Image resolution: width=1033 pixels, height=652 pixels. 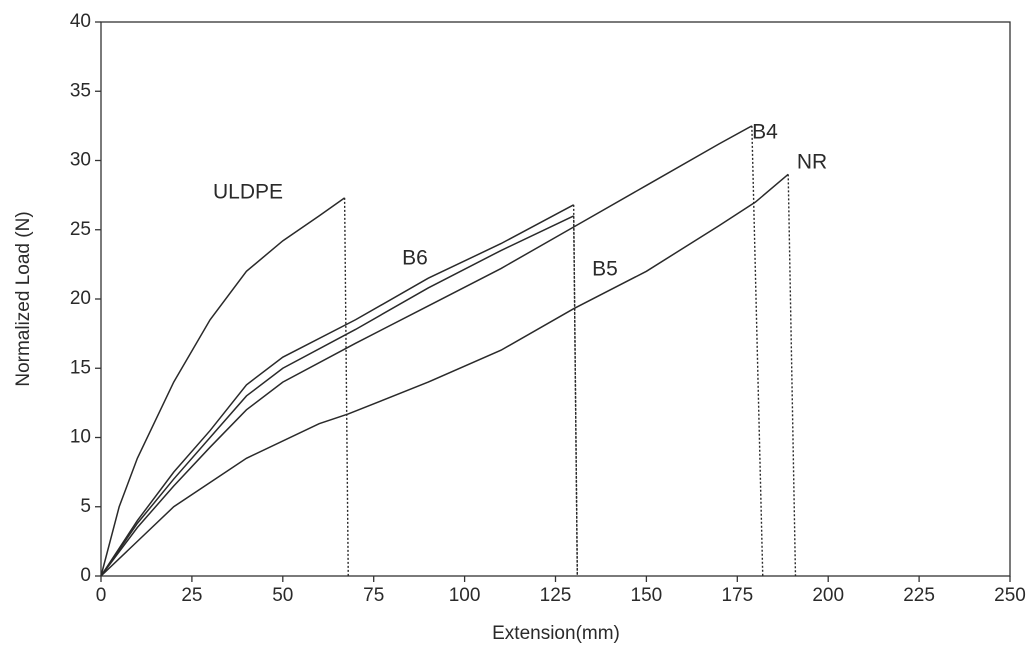 I want to click on y-tick-label: 5, so click(x=85, y=506).